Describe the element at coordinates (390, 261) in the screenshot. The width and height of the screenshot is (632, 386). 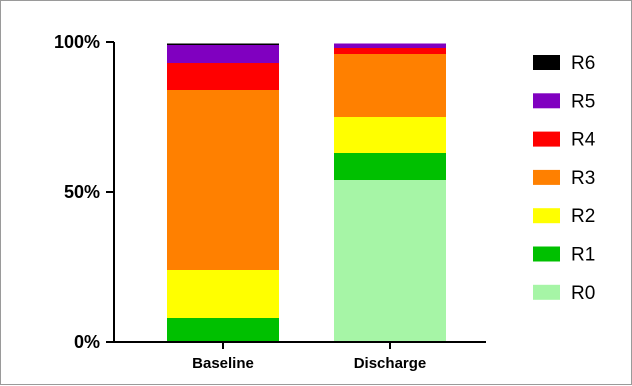
I see `bar-segment-discharge-r0` at that location.